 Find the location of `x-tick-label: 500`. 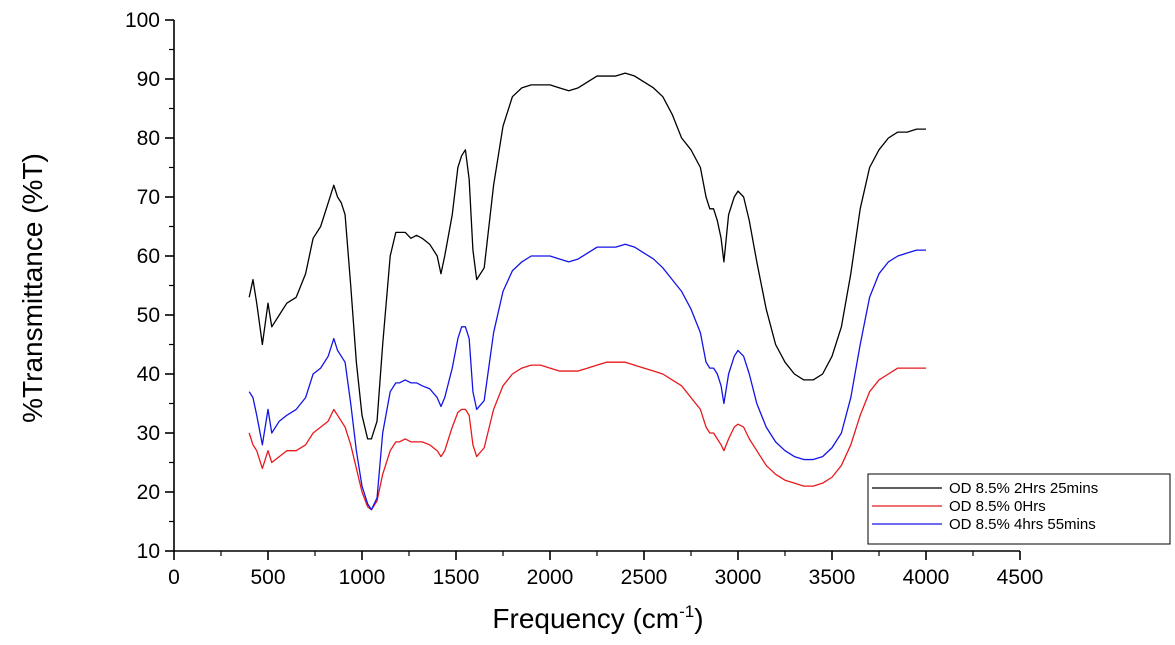

x-tick-label: 500 is located at coordinates (267, 577).